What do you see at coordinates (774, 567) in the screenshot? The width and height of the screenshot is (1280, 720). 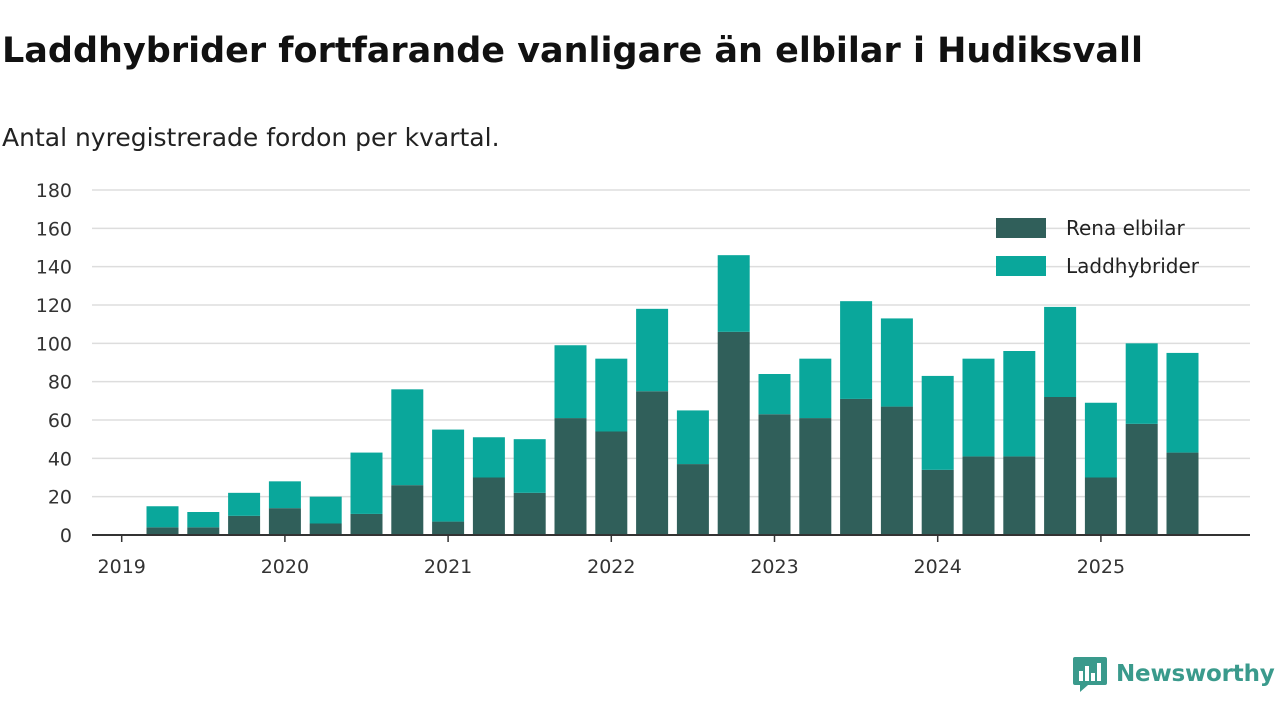 I see `x-tick-label: 2023` at bounding box center [774, 567].